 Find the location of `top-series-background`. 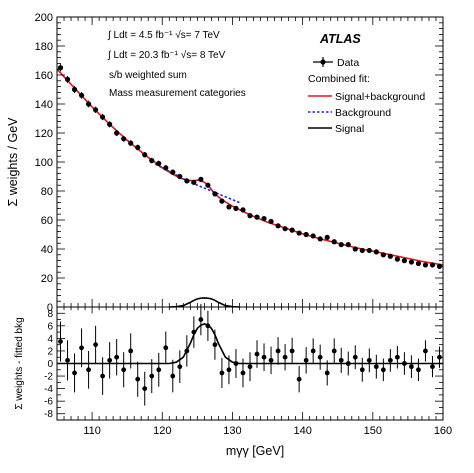

top-series-background is located at coordinates (197, 183).